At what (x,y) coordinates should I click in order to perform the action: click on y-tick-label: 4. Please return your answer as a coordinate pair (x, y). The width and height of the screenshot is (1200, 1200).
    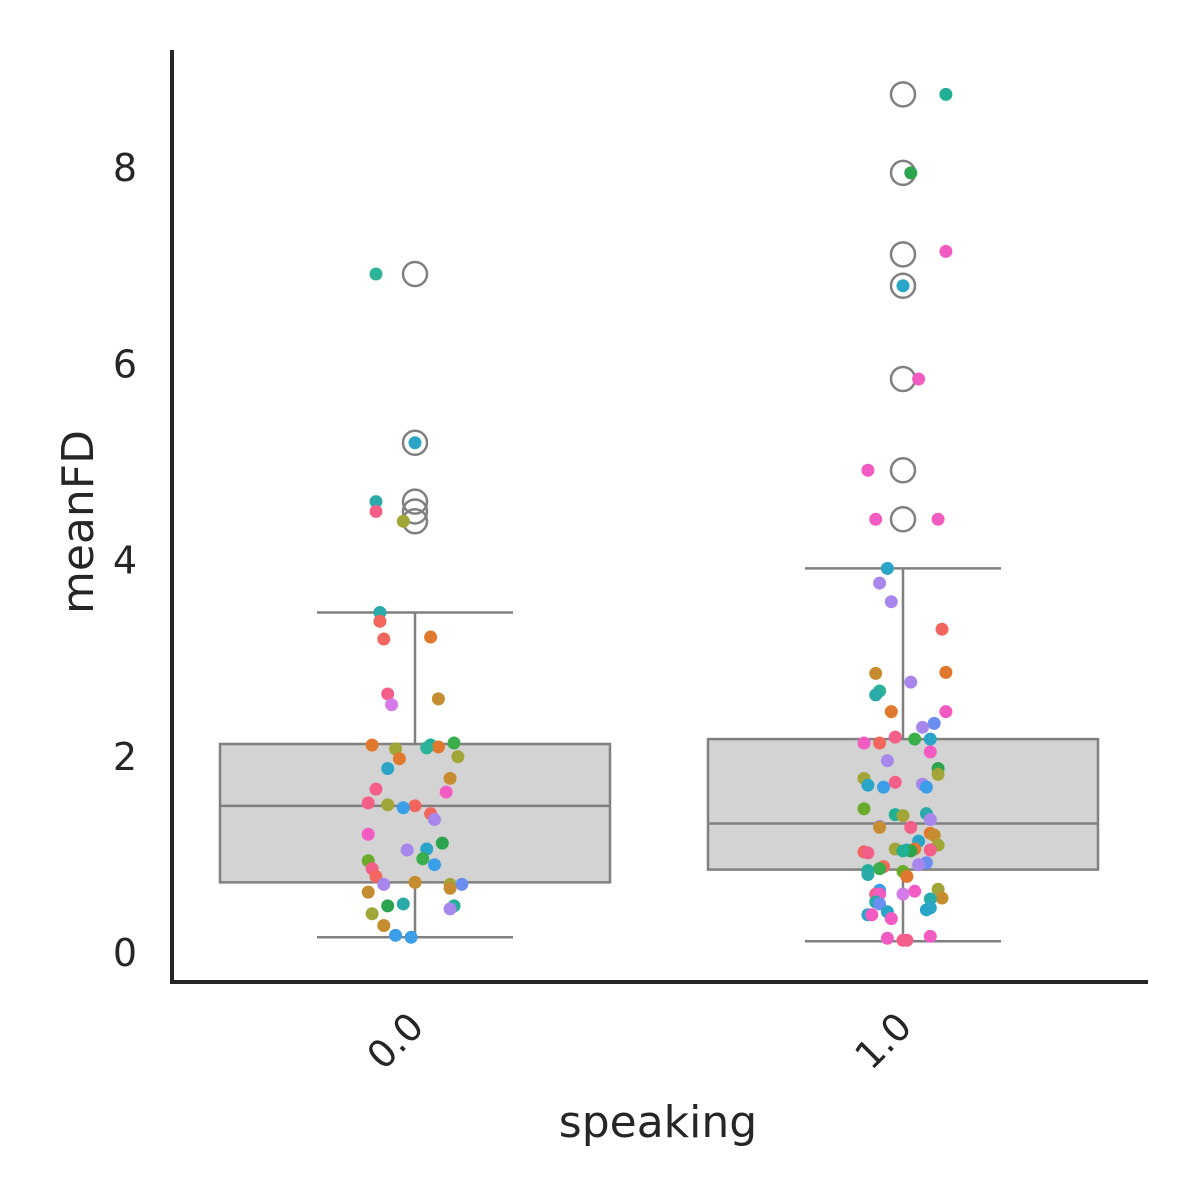
    Looking at the image, I should click on (125, 561).